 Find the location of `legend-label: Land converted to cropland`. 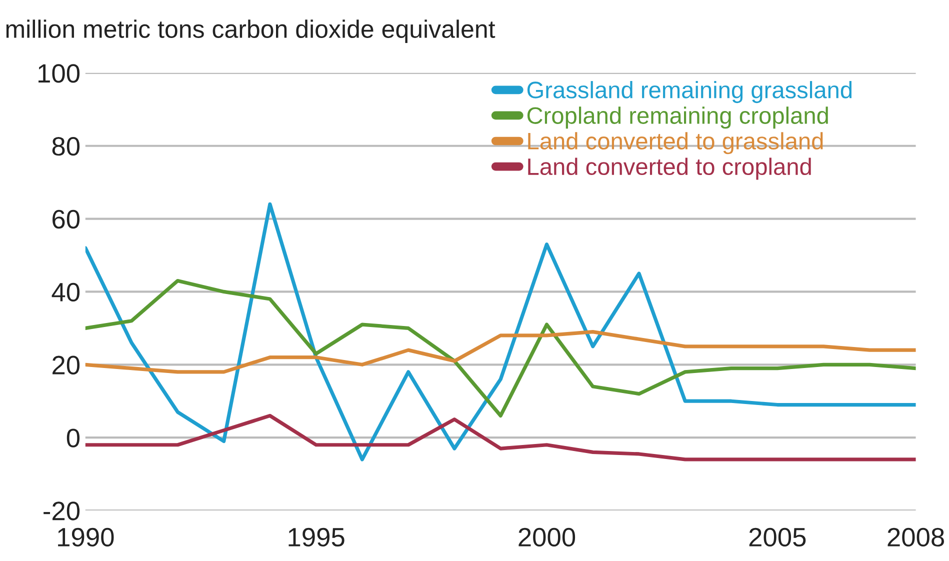

legend-label: Land converted to cropland is located at coordinates (669, 169).